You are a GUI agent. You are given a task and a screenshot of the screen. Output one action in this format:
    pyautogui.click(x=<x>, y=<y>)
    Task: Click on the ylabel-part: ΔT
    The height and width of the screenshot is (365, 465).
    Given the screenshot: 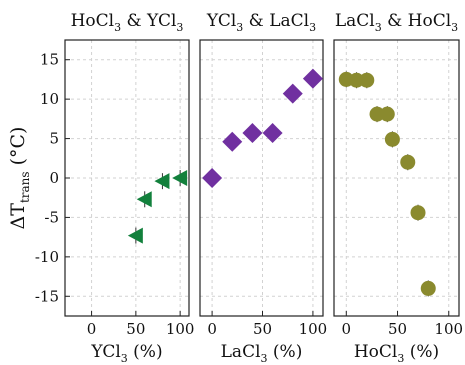 What is the action you would take?
    pyautogui.click(x=18, y=216)
    